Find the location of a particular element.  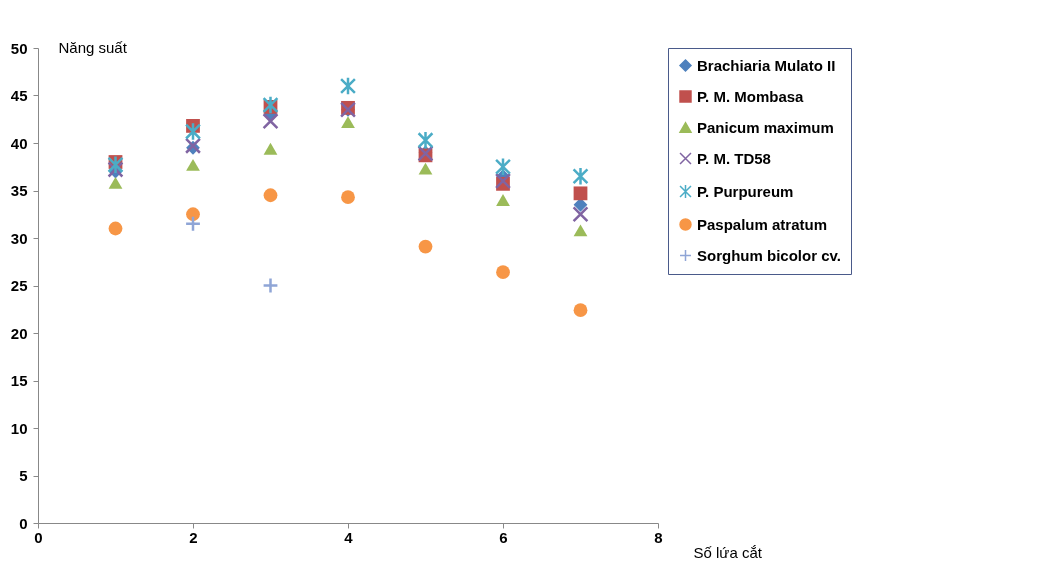

y-tick-label: 45 is located at coordinates (19, 95).